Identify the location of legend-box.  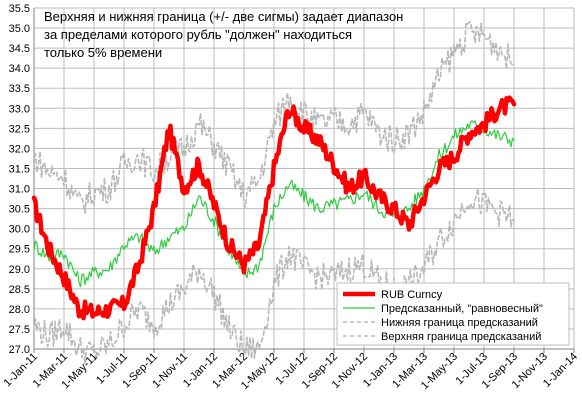
(453, 314).